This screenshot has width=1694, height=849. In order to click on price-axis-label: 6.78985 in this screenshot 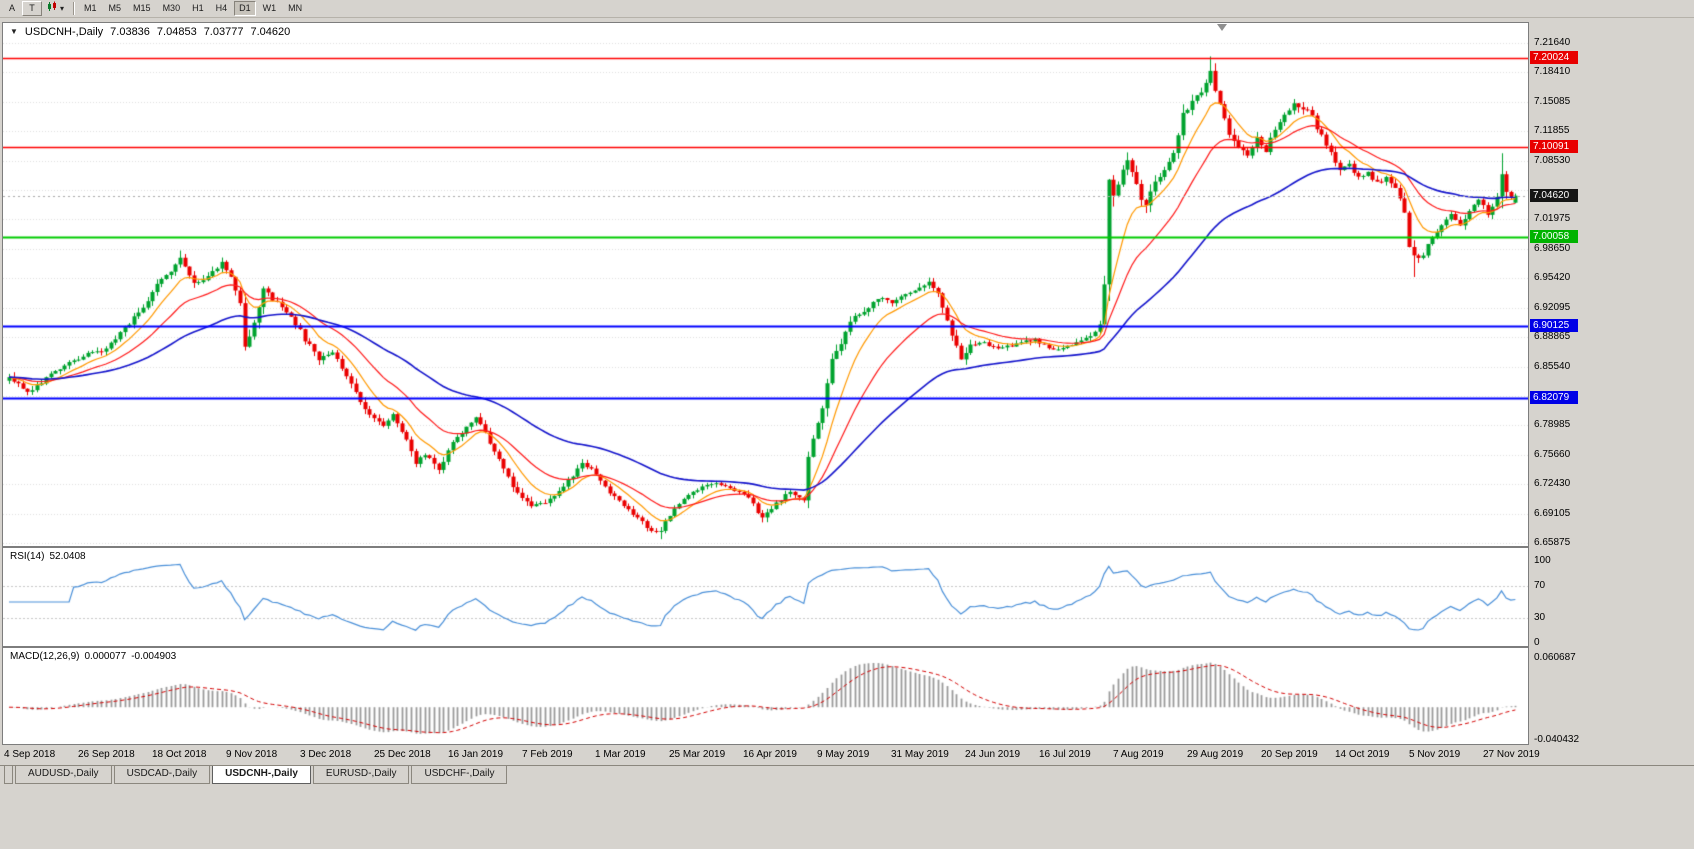, I will do `click(1552, 425)`.